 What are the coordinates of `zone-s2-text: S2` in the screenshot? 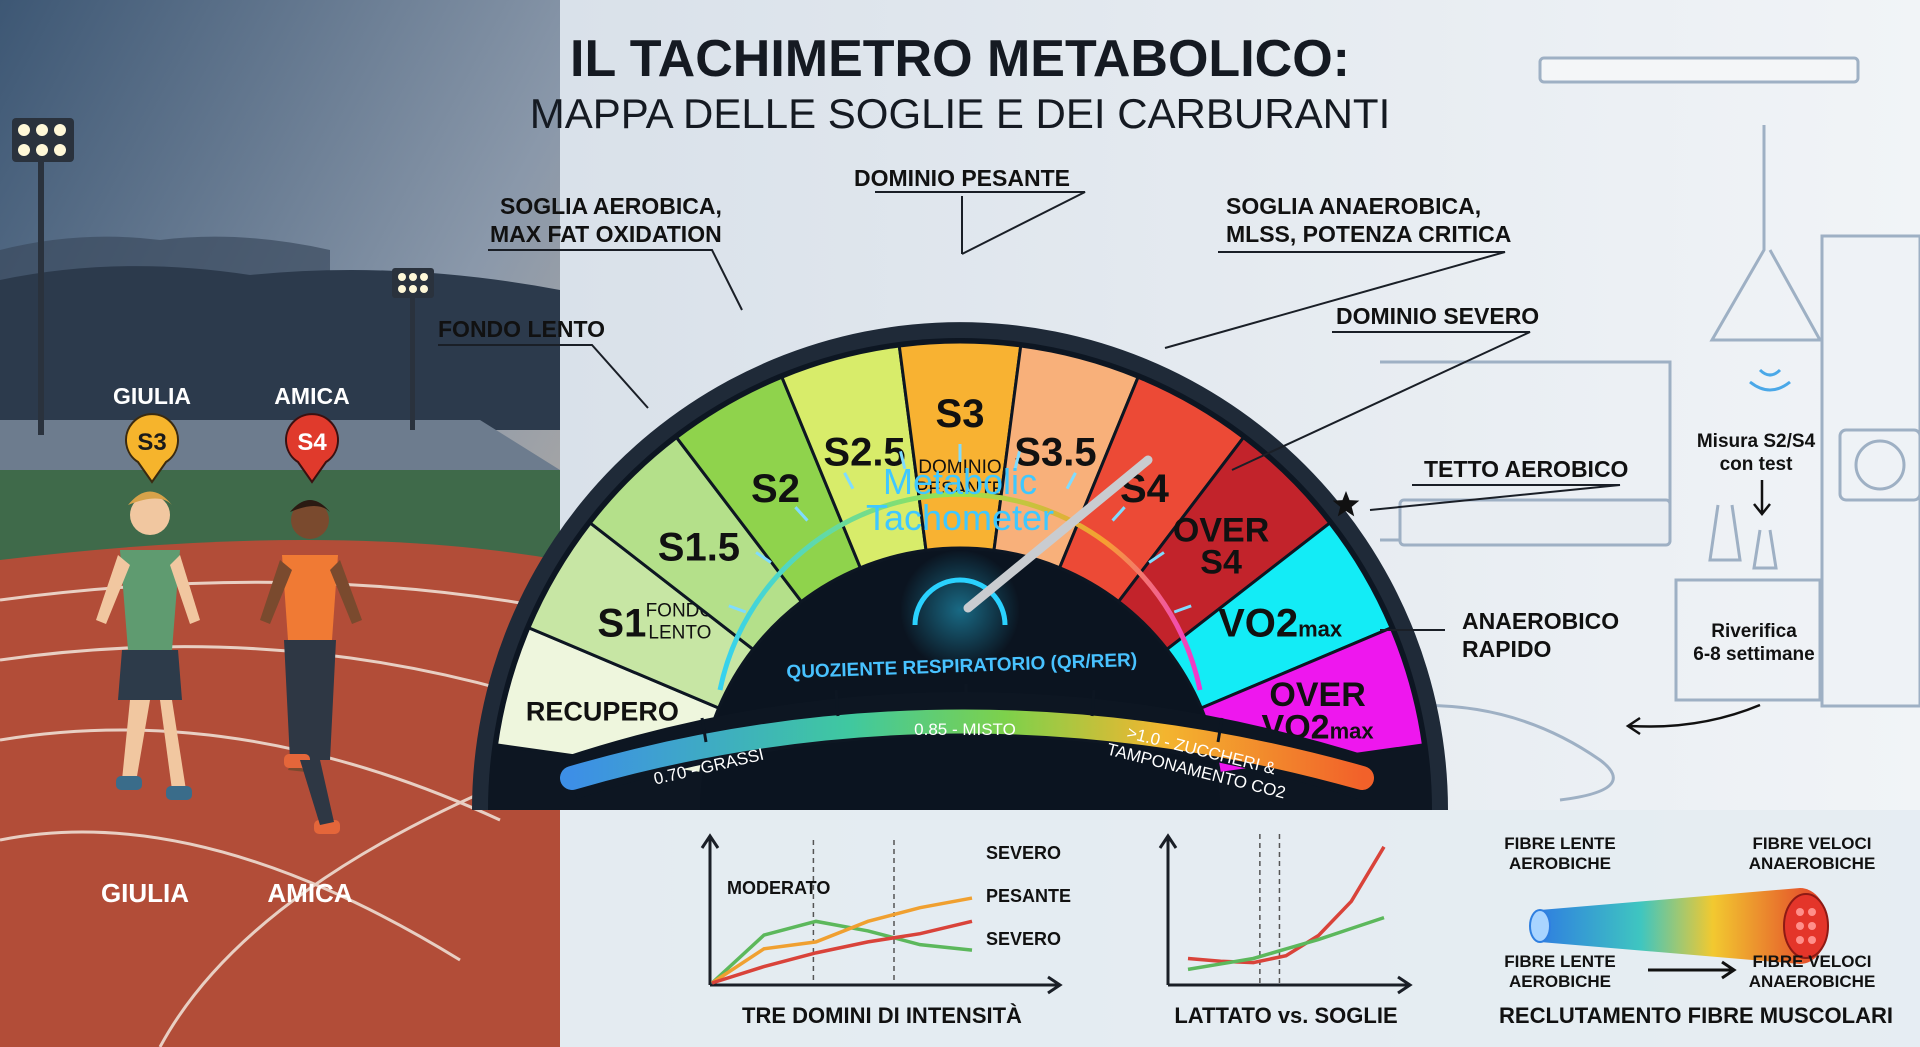 It's located at (775, 489).